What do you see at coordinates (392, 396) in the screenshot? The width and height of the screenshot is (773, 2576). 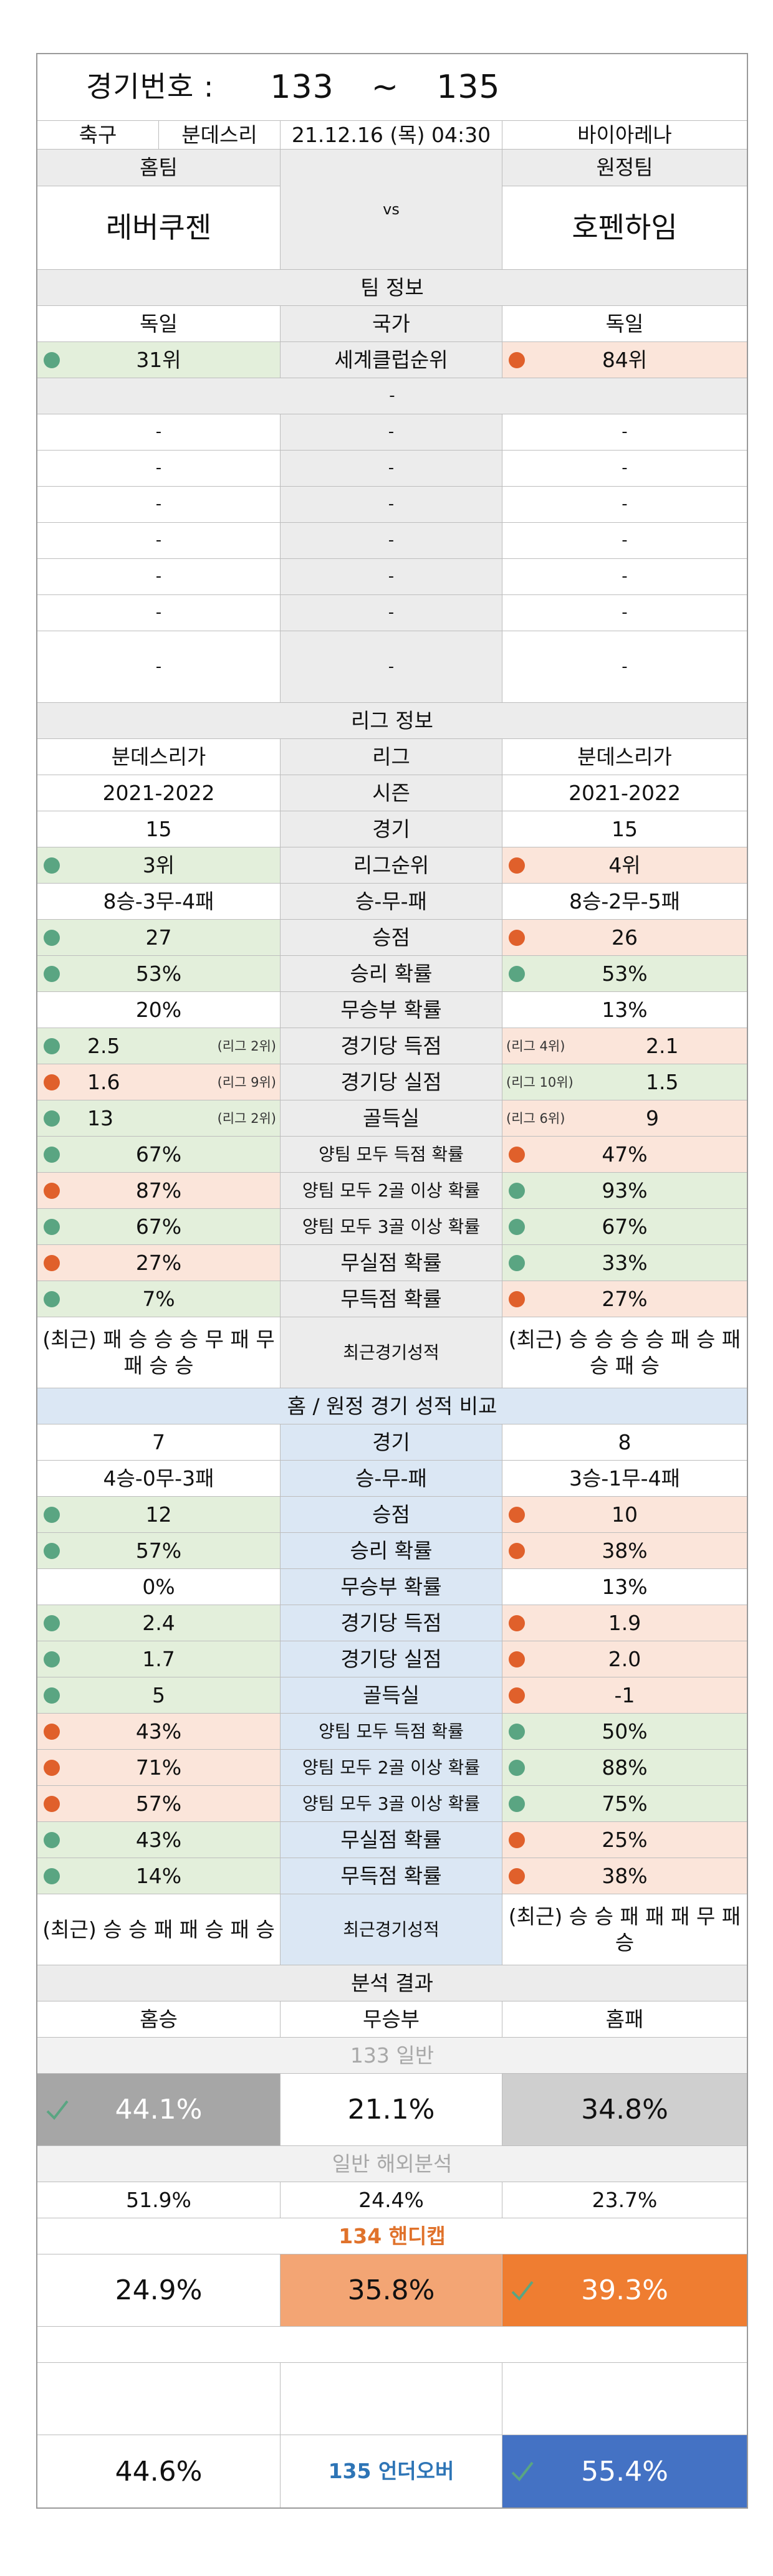 I see `team-info-empty-header: -` at bounding box center [392, 396].